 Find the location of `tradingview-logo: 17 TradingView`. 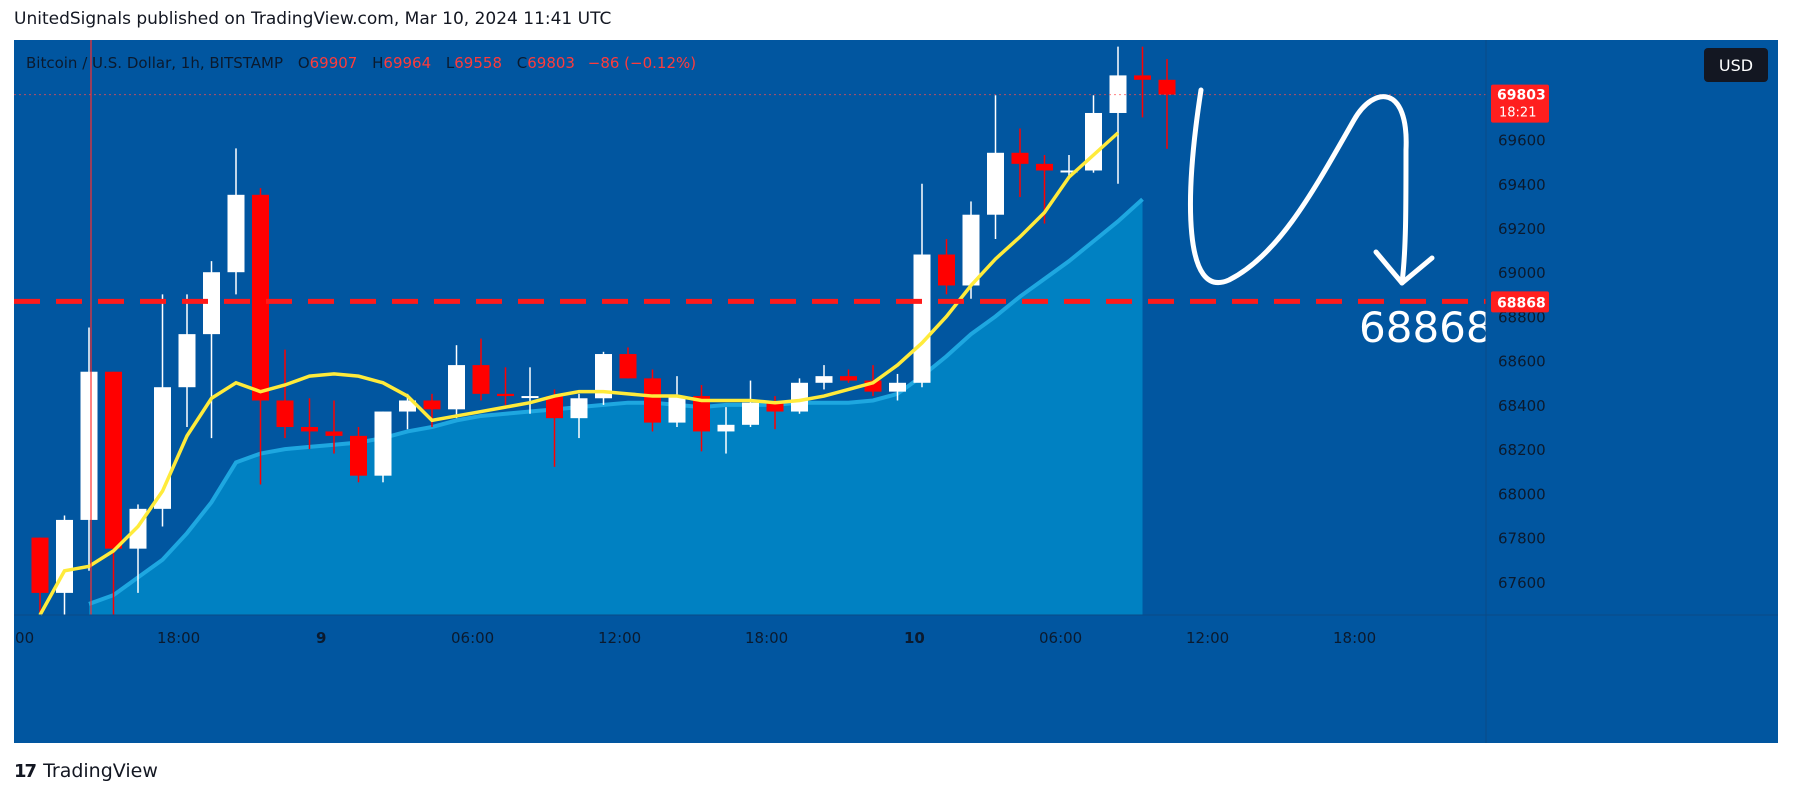

tradingview-logo: 17 TradingView is located at coordinates (86, 771).